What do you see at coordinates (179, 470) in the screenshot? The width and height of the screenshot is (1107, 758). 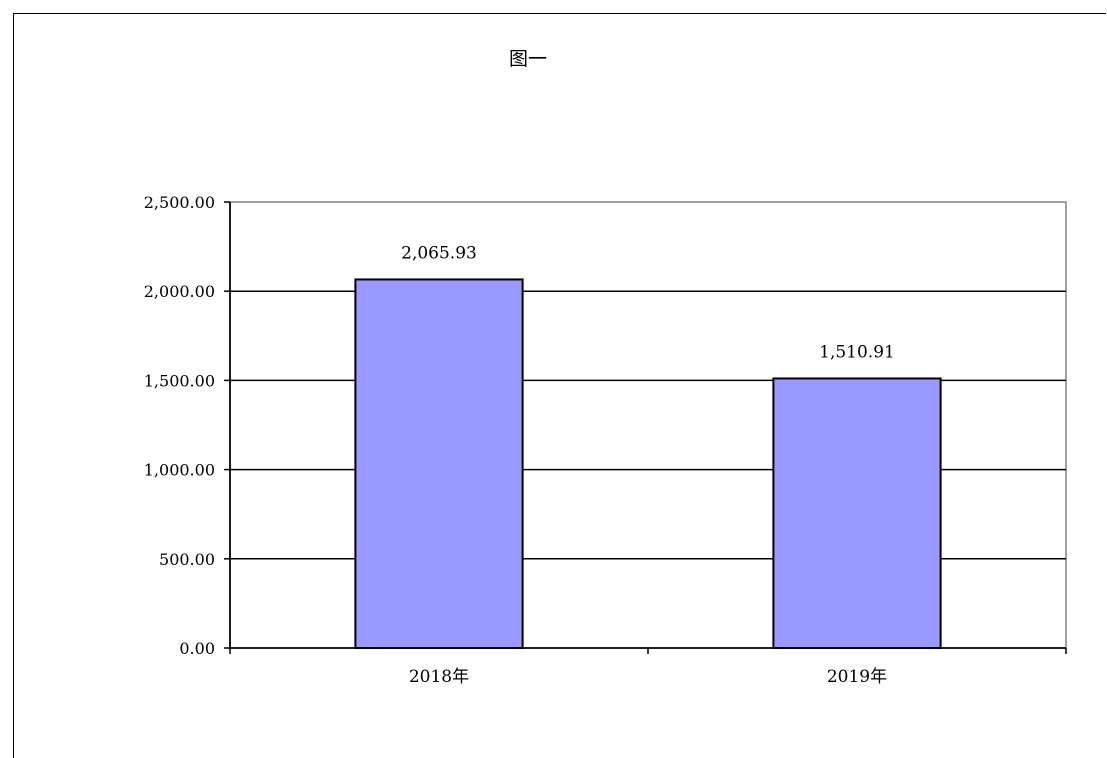 I see `y-tick-label: 1,000.00` at bounding box center [179, 470].